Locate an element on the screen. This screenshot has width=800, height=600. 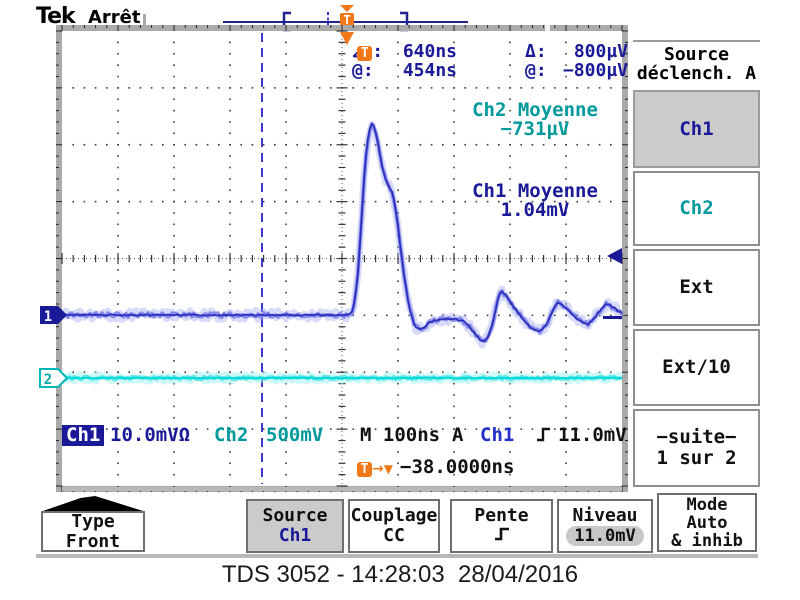
sidebar-title-line: Source is located at coordinates (696, 54).